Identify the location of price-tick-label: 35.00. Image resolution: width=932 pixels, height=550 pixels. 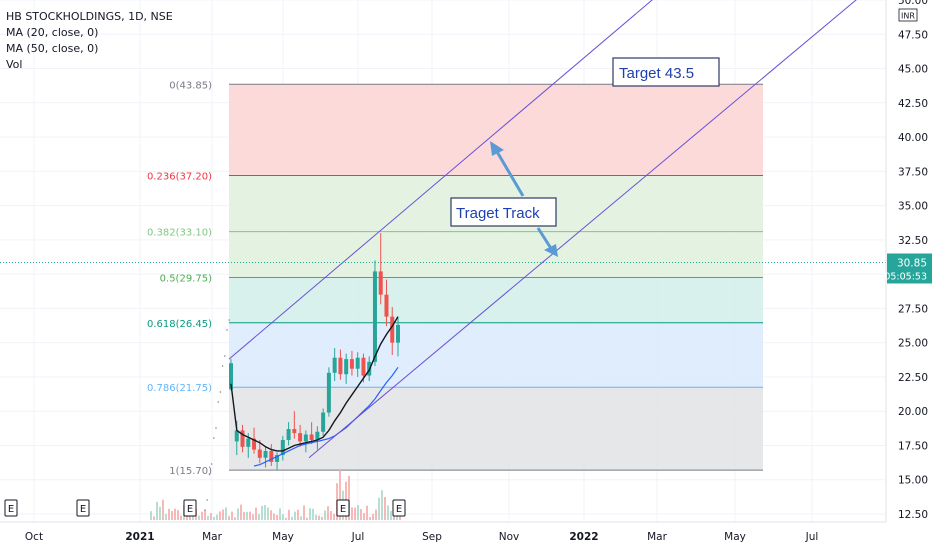
(913, 207).